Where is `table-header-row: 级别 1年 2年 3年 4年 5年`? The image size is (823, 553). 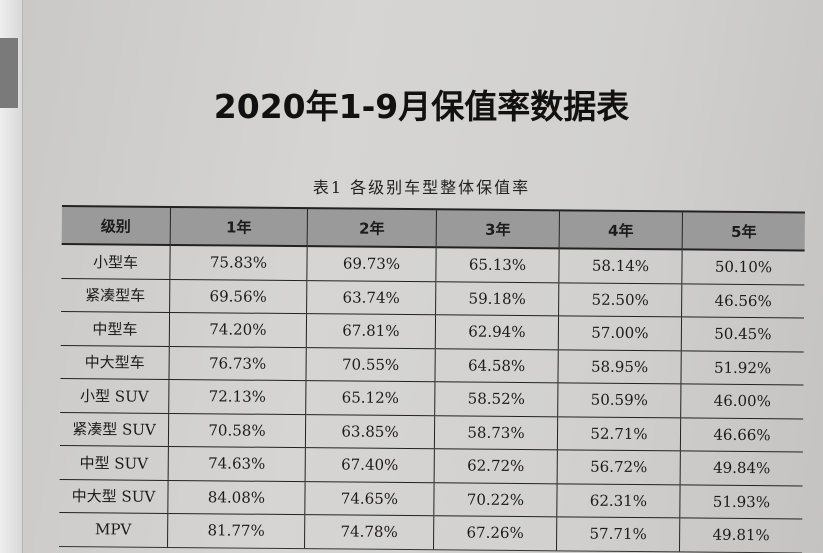 table-header-row: 级别 1年 2年 3年 4年 5年 is located at coordinates (433, 228).